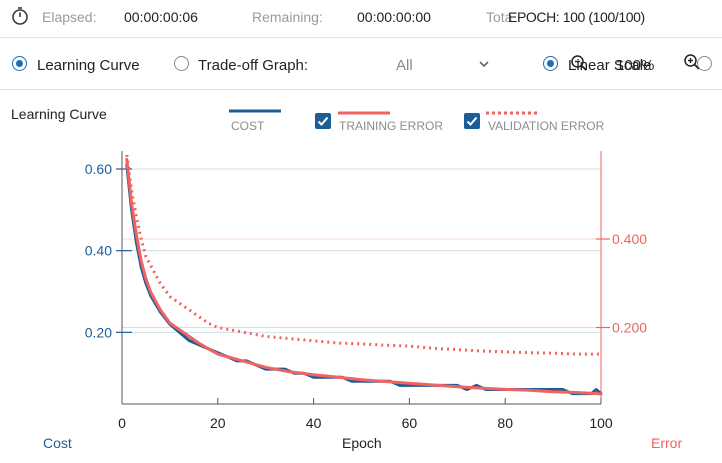 This screenshot has width=722, height=463. What do you see at coordinates (499, 17) in the screenshot?
I see `total-label: Tota` at bounding box center [499, 17].